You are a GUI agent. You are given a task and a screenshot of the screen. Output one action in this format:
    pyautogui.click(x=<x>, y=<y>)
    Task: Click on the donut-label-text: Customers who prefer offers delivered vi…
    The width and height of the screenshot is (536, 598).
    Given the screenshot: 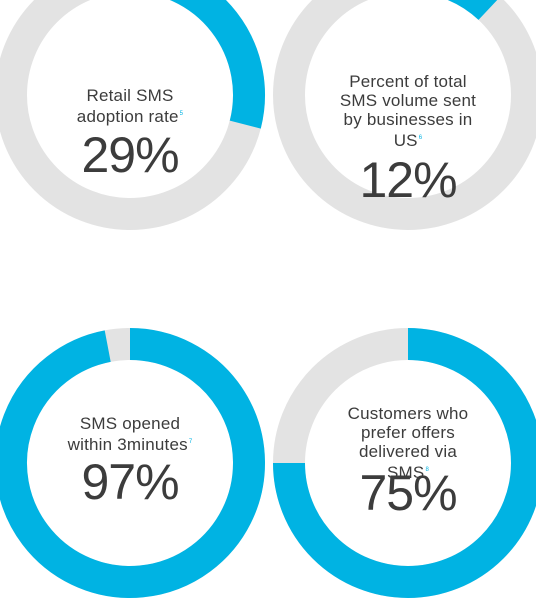 What is the action you would take?
    pyautogui.click(x=408, y=443)
    